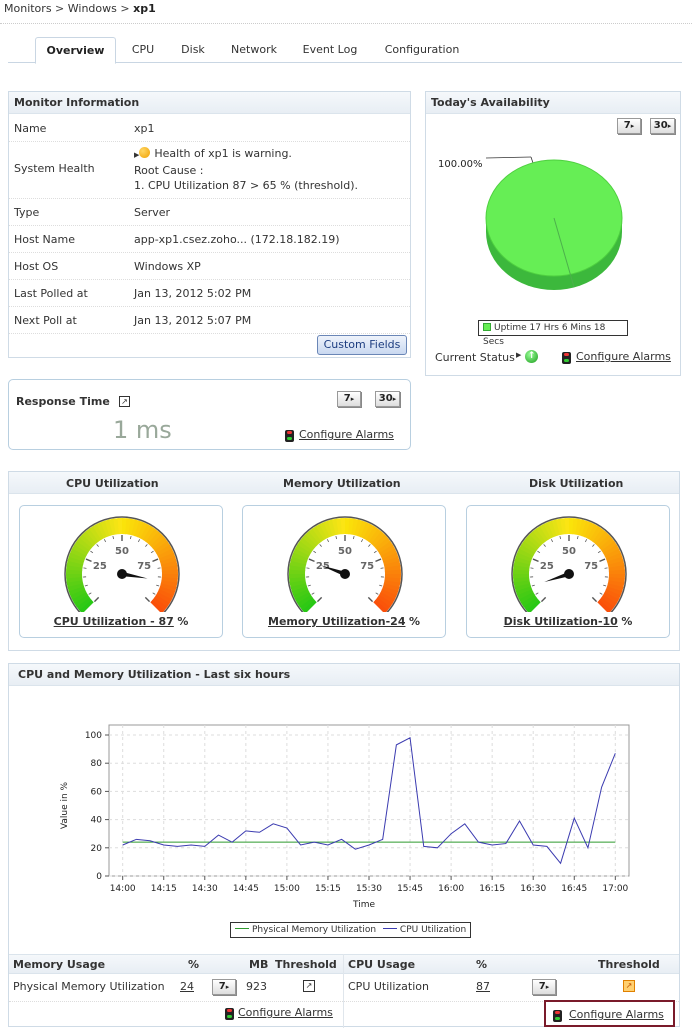 The image size is (692, 1036). Describe the element at coordinates (544, 987) in the screenshot. I see `cpu-7-days-button: 7▸` at that location.